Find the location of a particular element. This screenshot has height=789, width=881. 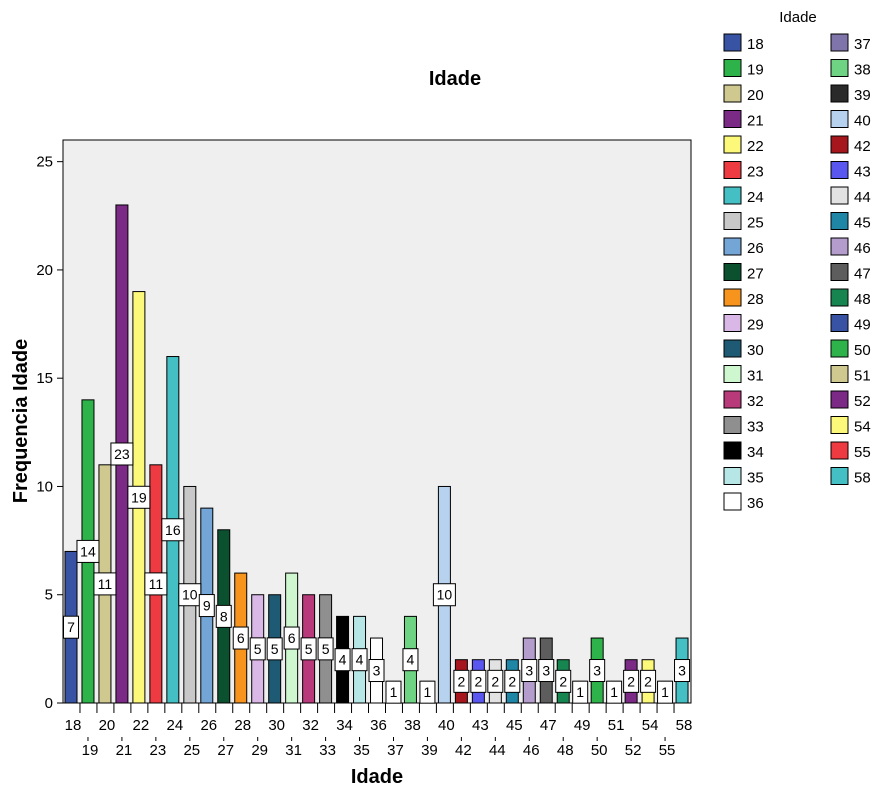

legend-label: 33 is located at coordinates (755, 427).